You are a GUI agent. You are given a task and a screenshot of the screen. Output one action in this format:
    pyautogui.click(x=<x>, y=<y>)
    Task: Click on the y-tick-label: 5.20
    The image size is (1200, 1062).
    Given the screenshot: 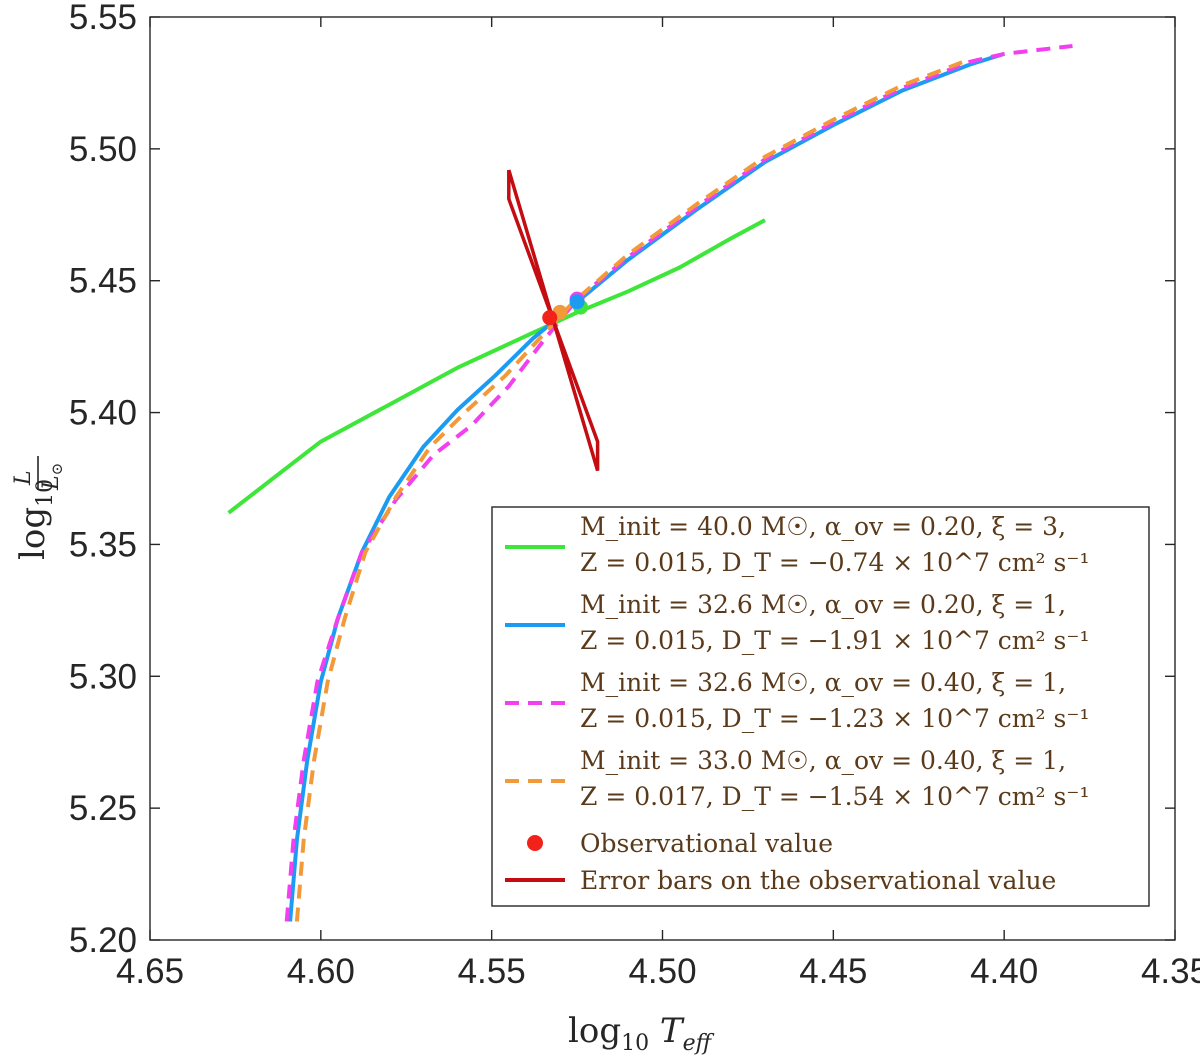 What is the action you would take?
    pyautogui.click(x=103, y=940)
    